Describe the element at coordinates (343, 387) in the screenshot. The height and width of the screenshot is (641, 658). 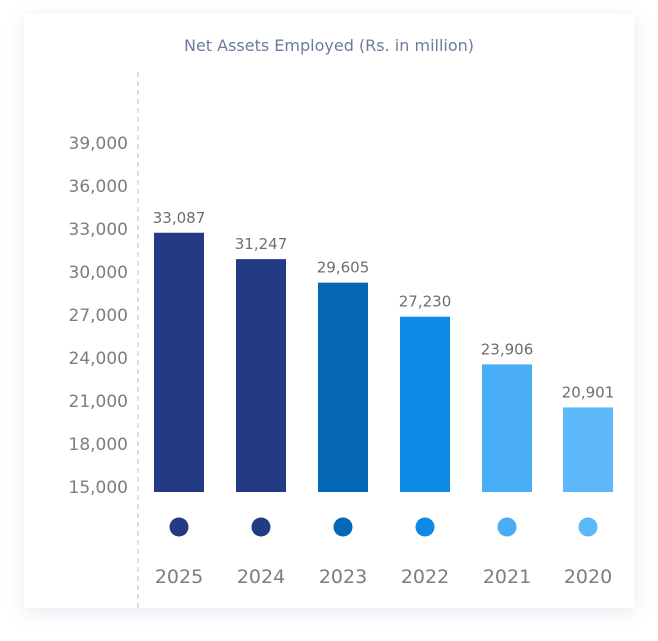
I see `bar-2023` at that location.